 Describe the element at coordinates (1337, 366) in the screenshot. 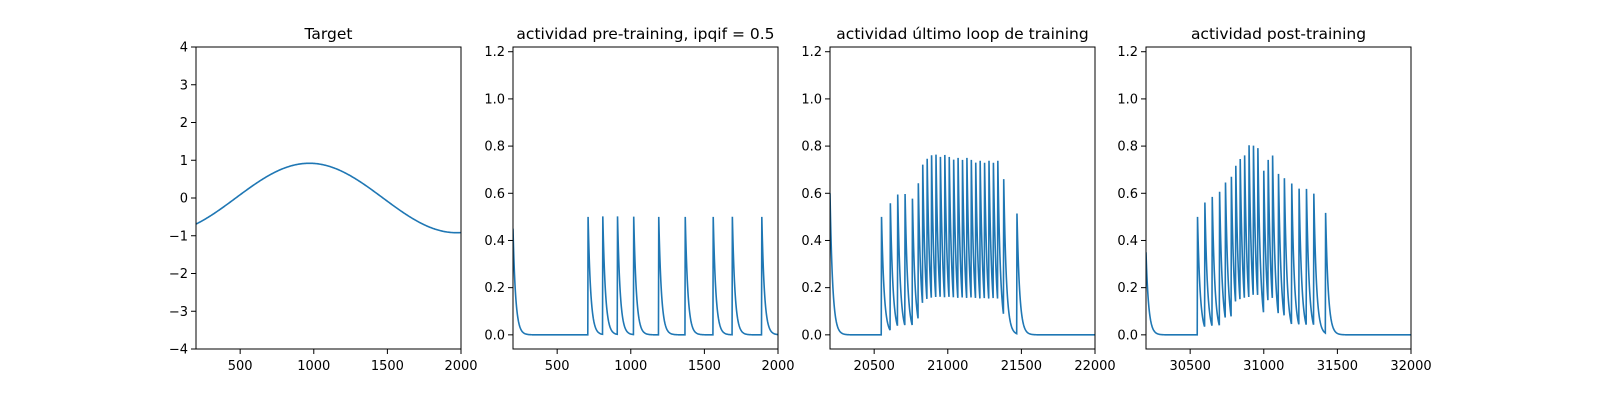

I see `x-tick-label: 31500` at that location.